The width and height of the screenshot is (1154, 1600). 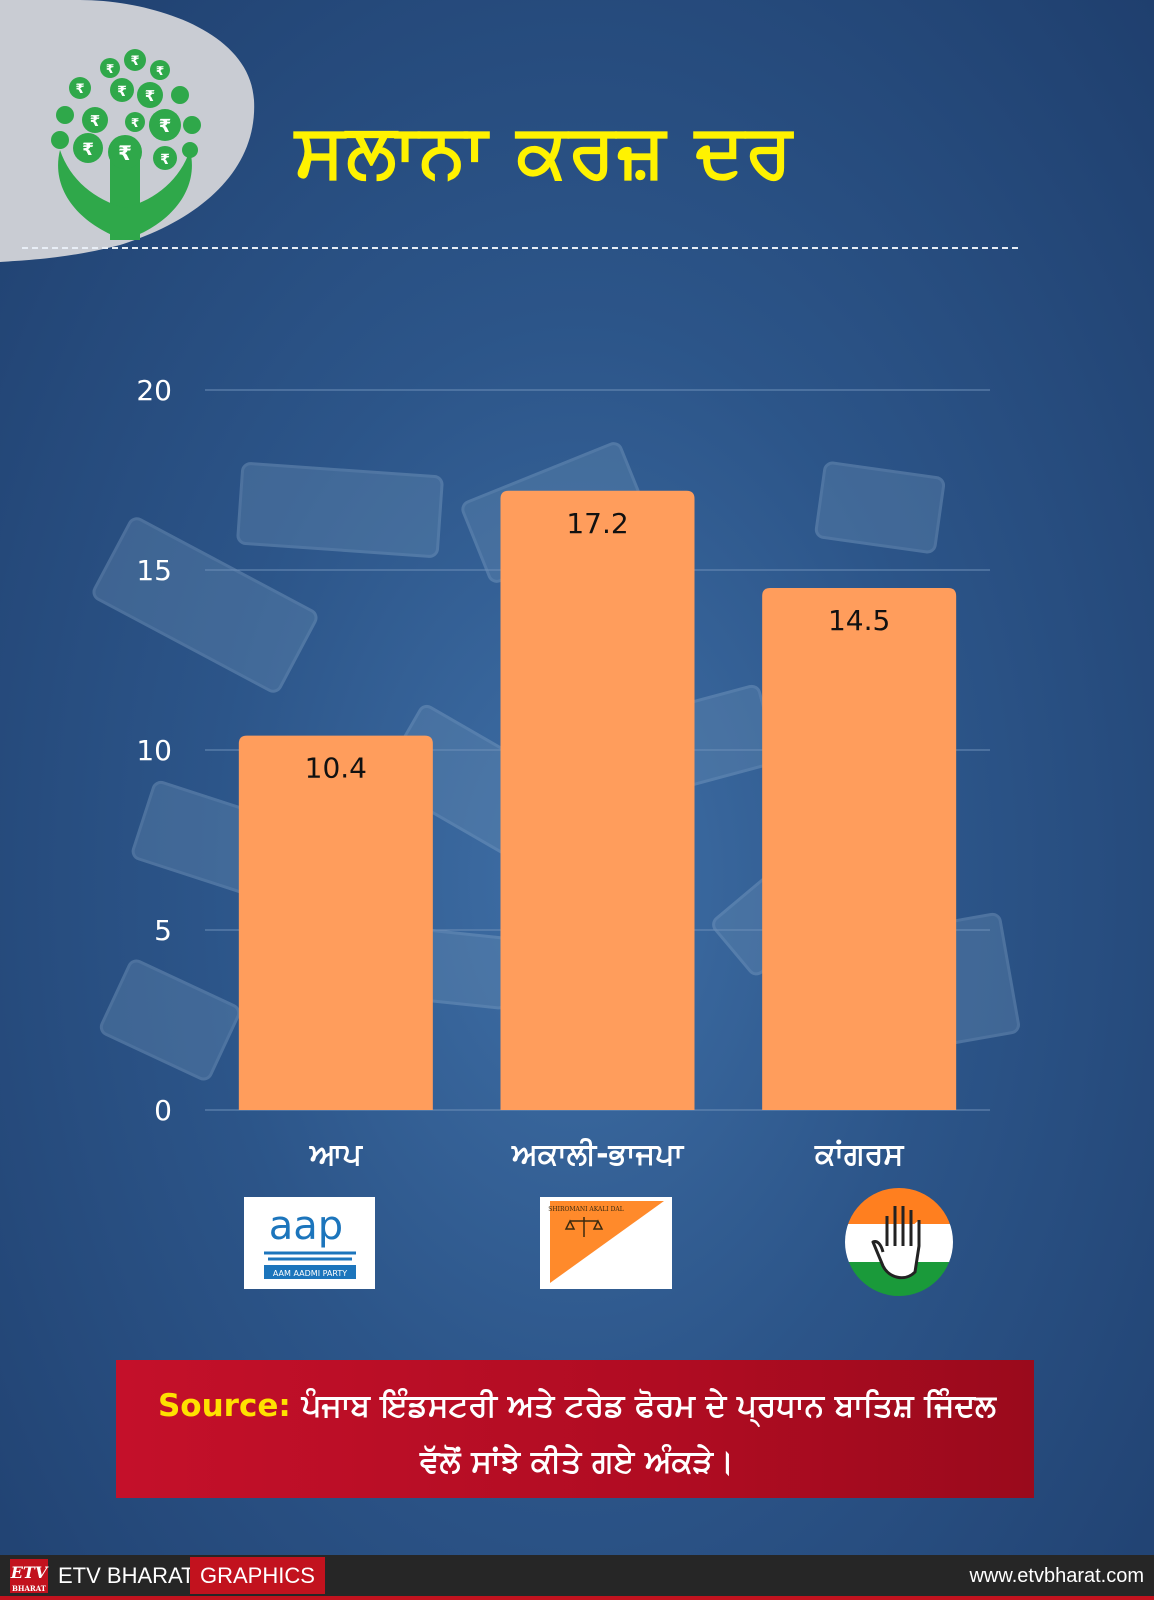 I want to click on website-link: www.etvbharat.com, so click(x=1056, y=1576).